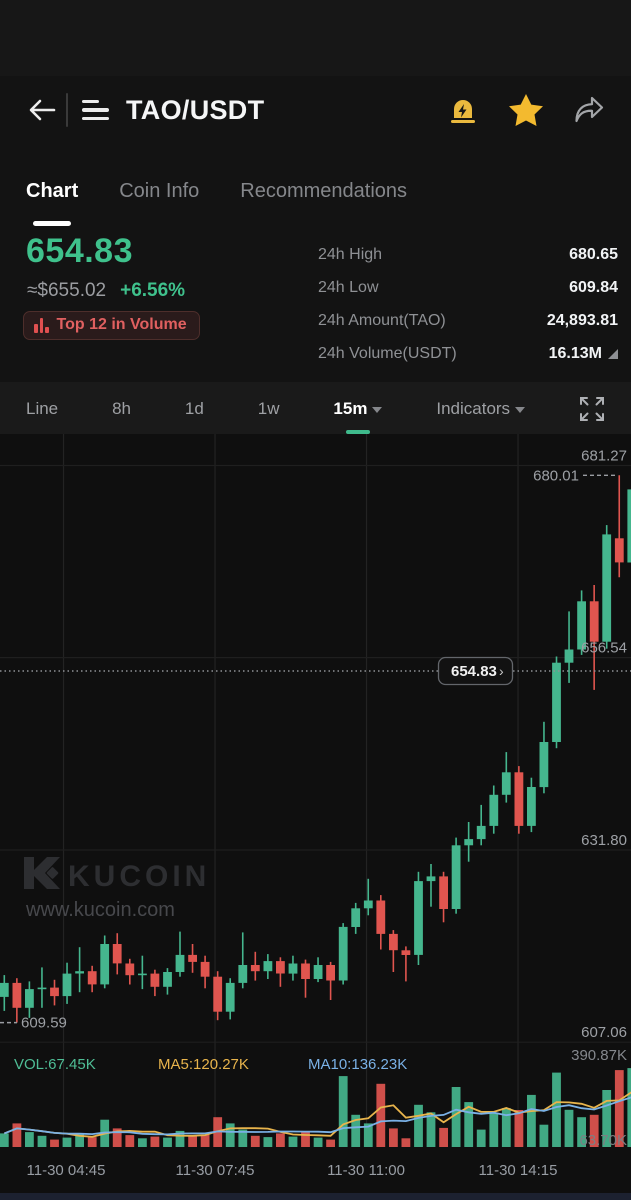 Image resolution: width=631 pixels, height=1200 pixels. What do you see at coordinates (67, 110) in the screenshot?
I see `header-divider` at bounding box center [67, 110].